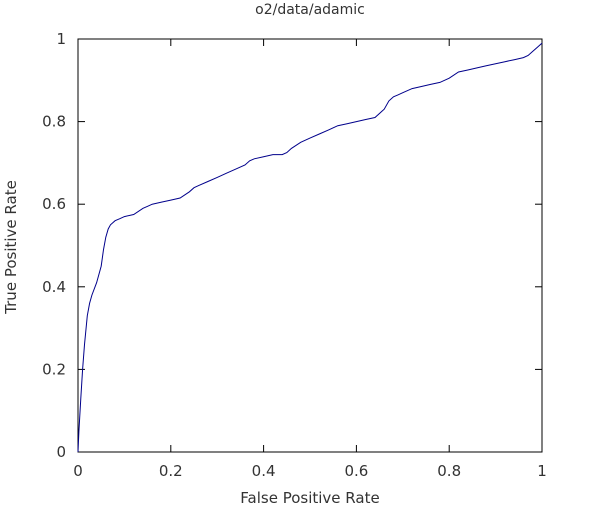  I want to click on y-tick-label: 0.8, so click(54, 122).